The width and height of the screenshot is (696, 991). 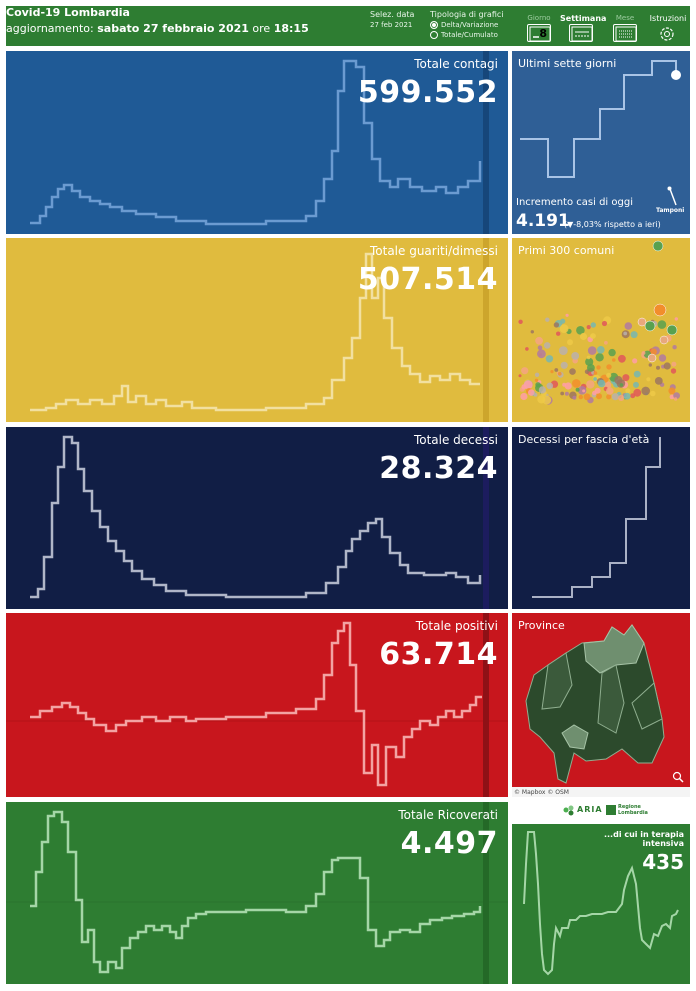 I want to click on chart-type-option-delta: Delta/Variazione, so click(x=464, y=25).